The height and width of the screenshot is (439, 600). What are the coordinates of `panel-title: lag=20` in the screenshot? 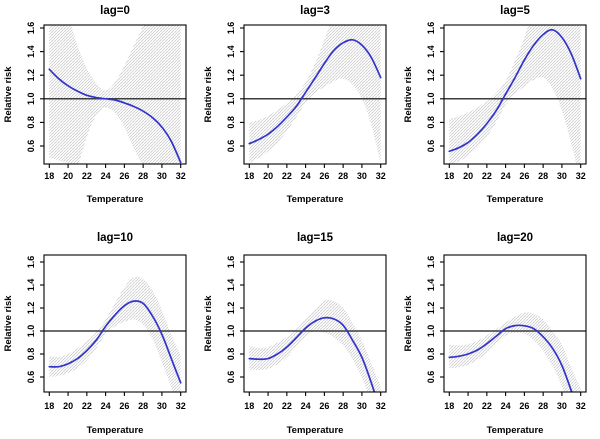 It's located at (515, 238).